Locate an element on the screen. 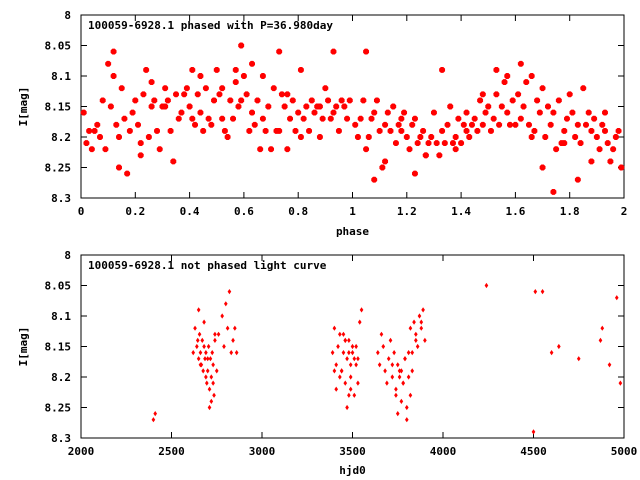 The height and width of the screenshot is (480, 640). y-tick-label: 8.2 is located at coordinates (61, 137).